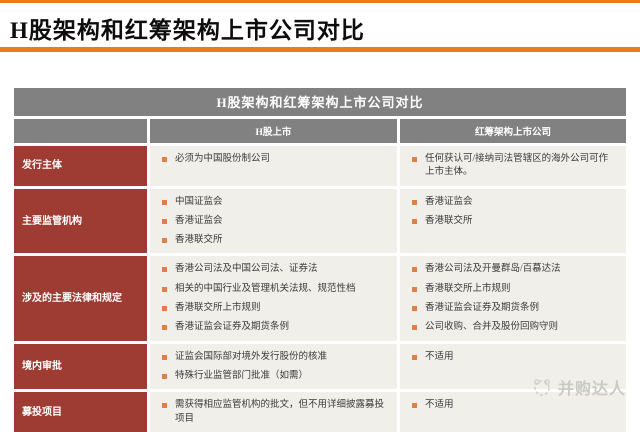 The width and height of the screenshot is (640, 432). What do you see at coordinates (223, 159) in the screenshot?
I see `bullet-text: 必须为中国股份制公司` at bounding box center [223, 159].